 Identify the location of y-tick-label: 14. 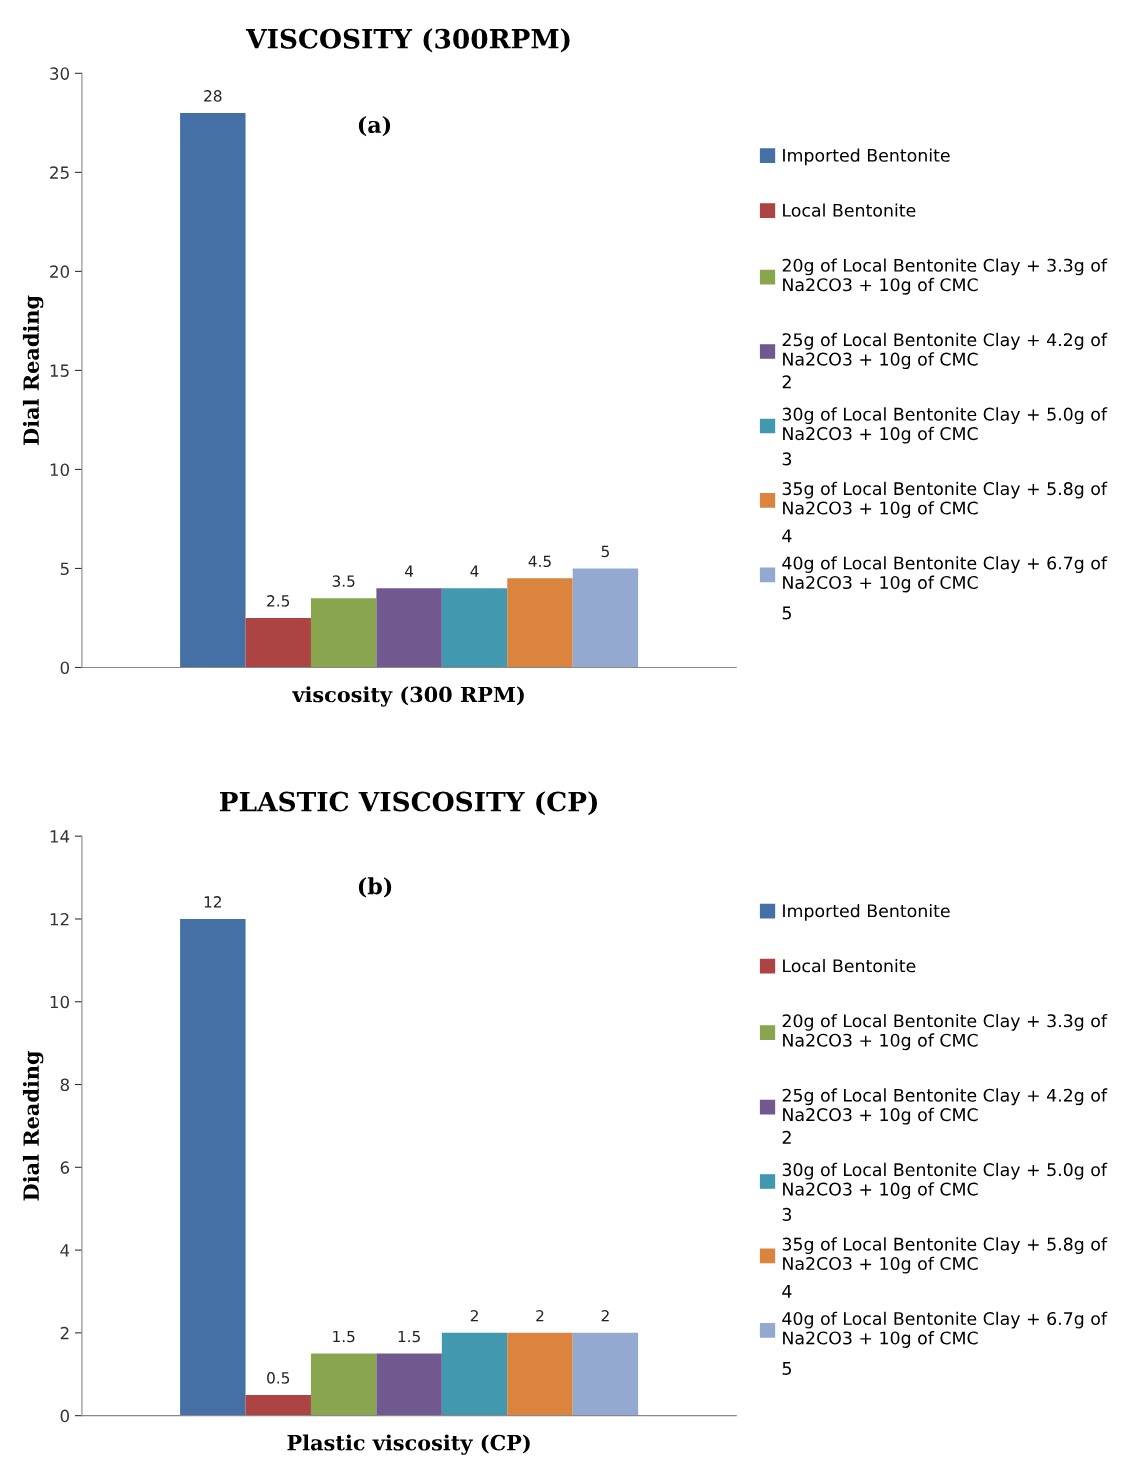
(60, 836).